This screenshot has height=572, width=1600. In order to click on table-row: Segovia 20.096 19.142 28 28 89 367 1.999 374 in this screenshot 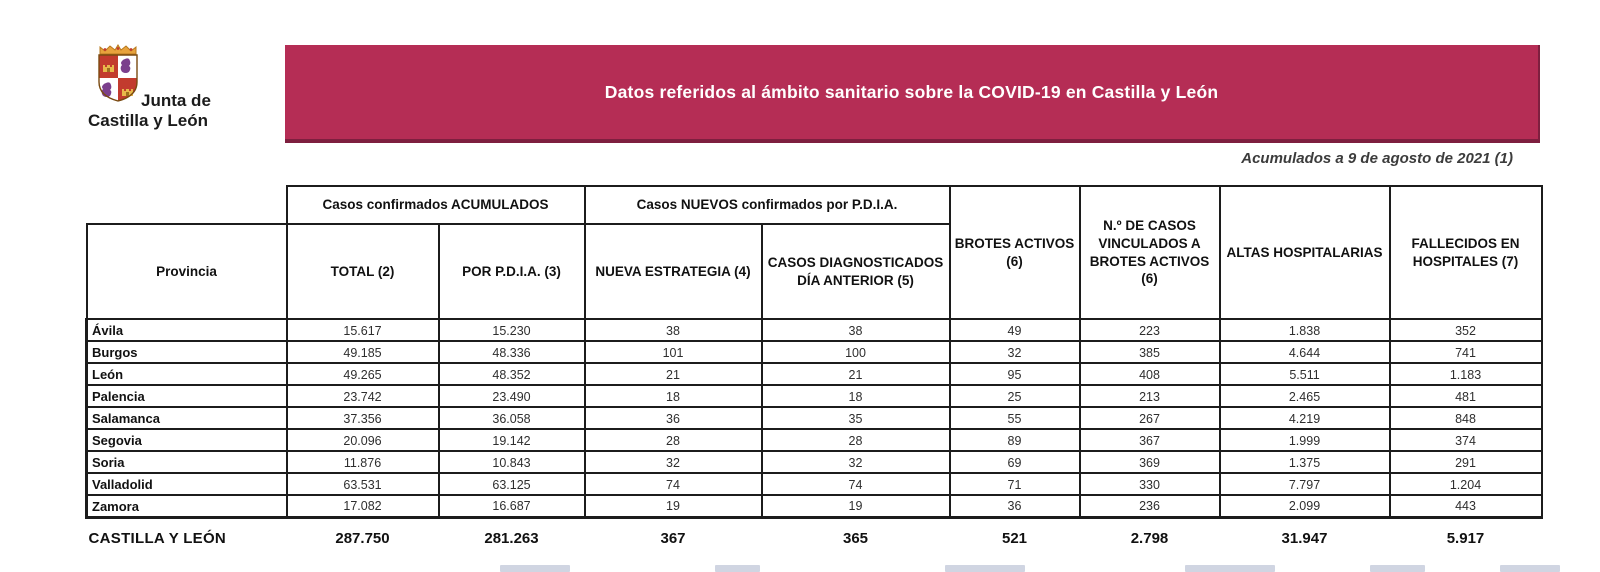, I will do `click(814, 440)`.